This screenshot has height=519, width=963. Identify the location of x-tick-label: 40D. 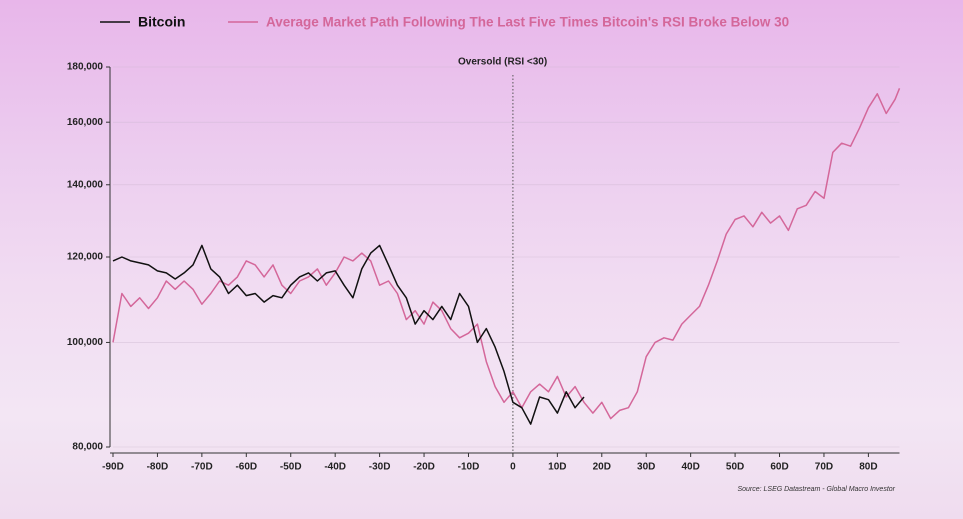
(690, 467).